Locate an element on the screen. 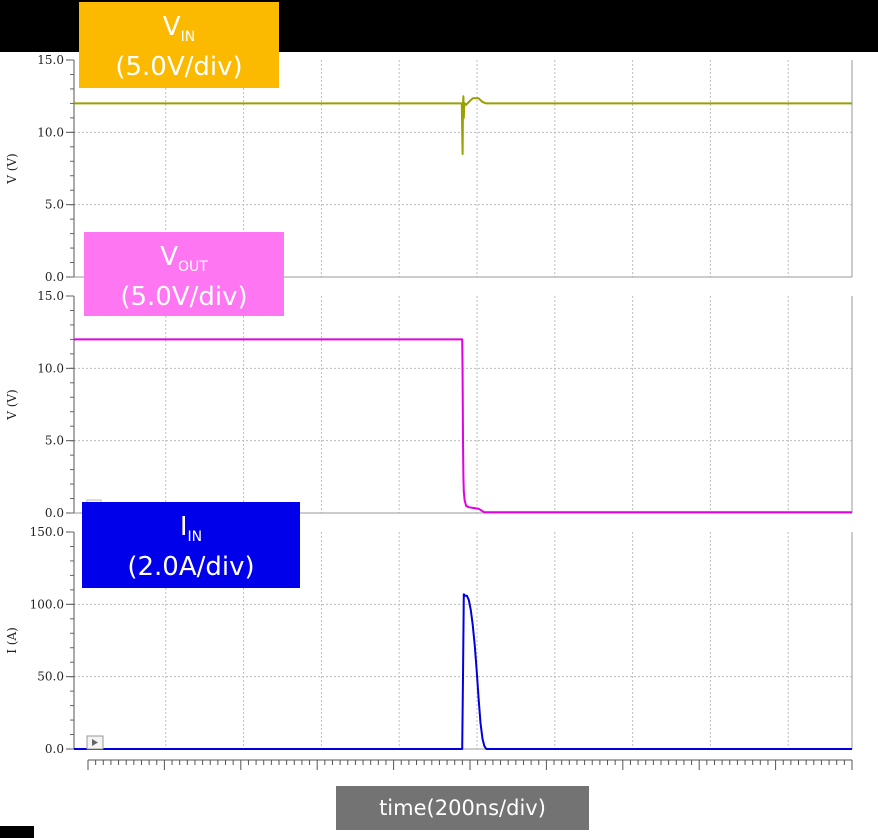  vout-tag-scale: (5.0V/div) is located at coordinates (184, 297).